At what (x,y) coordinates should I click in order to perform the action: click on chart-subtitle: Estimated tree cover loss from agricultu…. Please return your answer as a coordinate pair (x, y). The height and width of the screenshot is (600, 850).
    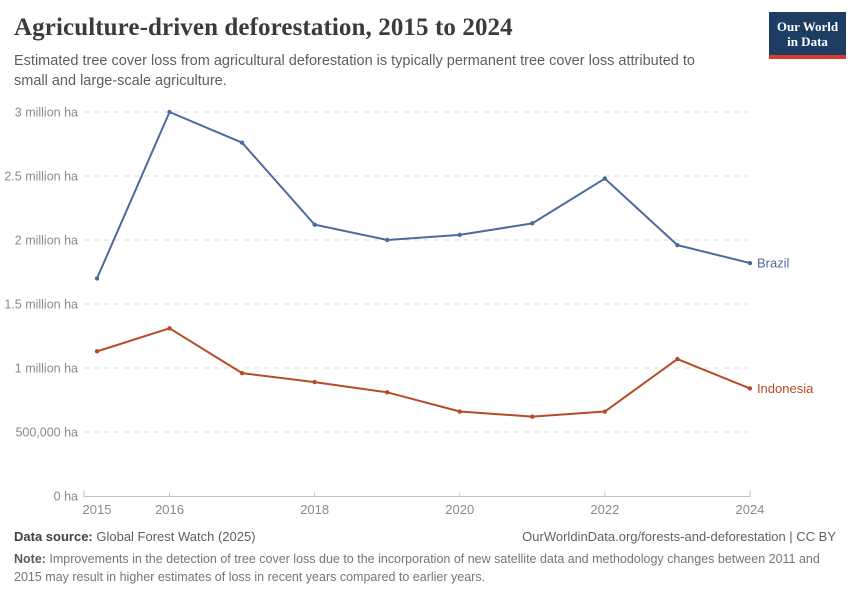
    Looking at the image, I should click on (354, 71).